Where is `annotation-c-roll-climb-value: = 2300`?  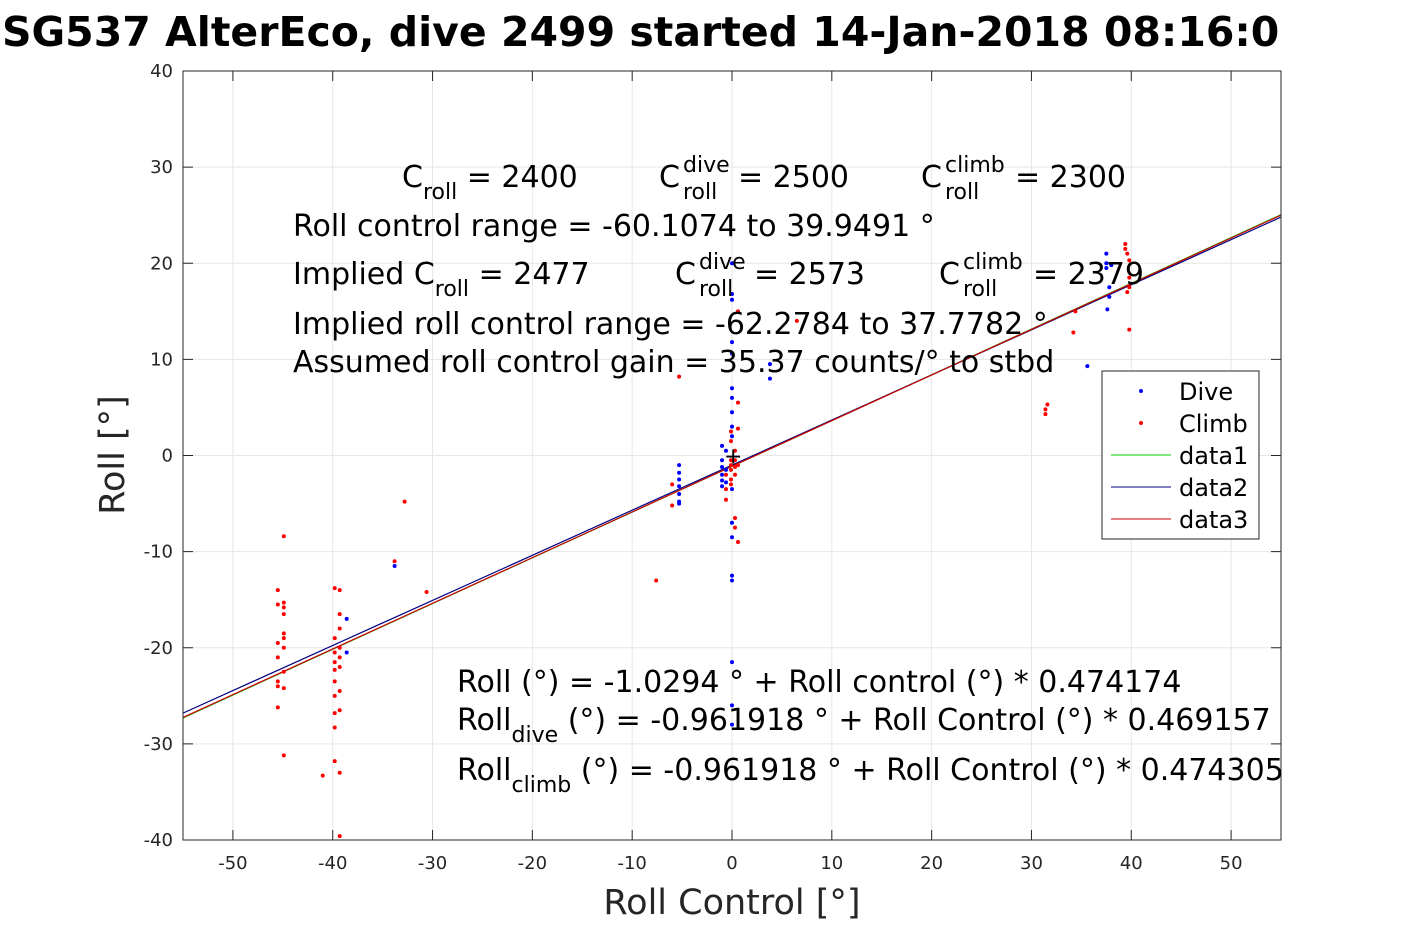
annotation-c-roll-climb-value: = 2300 is located at coordinates (1070, 177).